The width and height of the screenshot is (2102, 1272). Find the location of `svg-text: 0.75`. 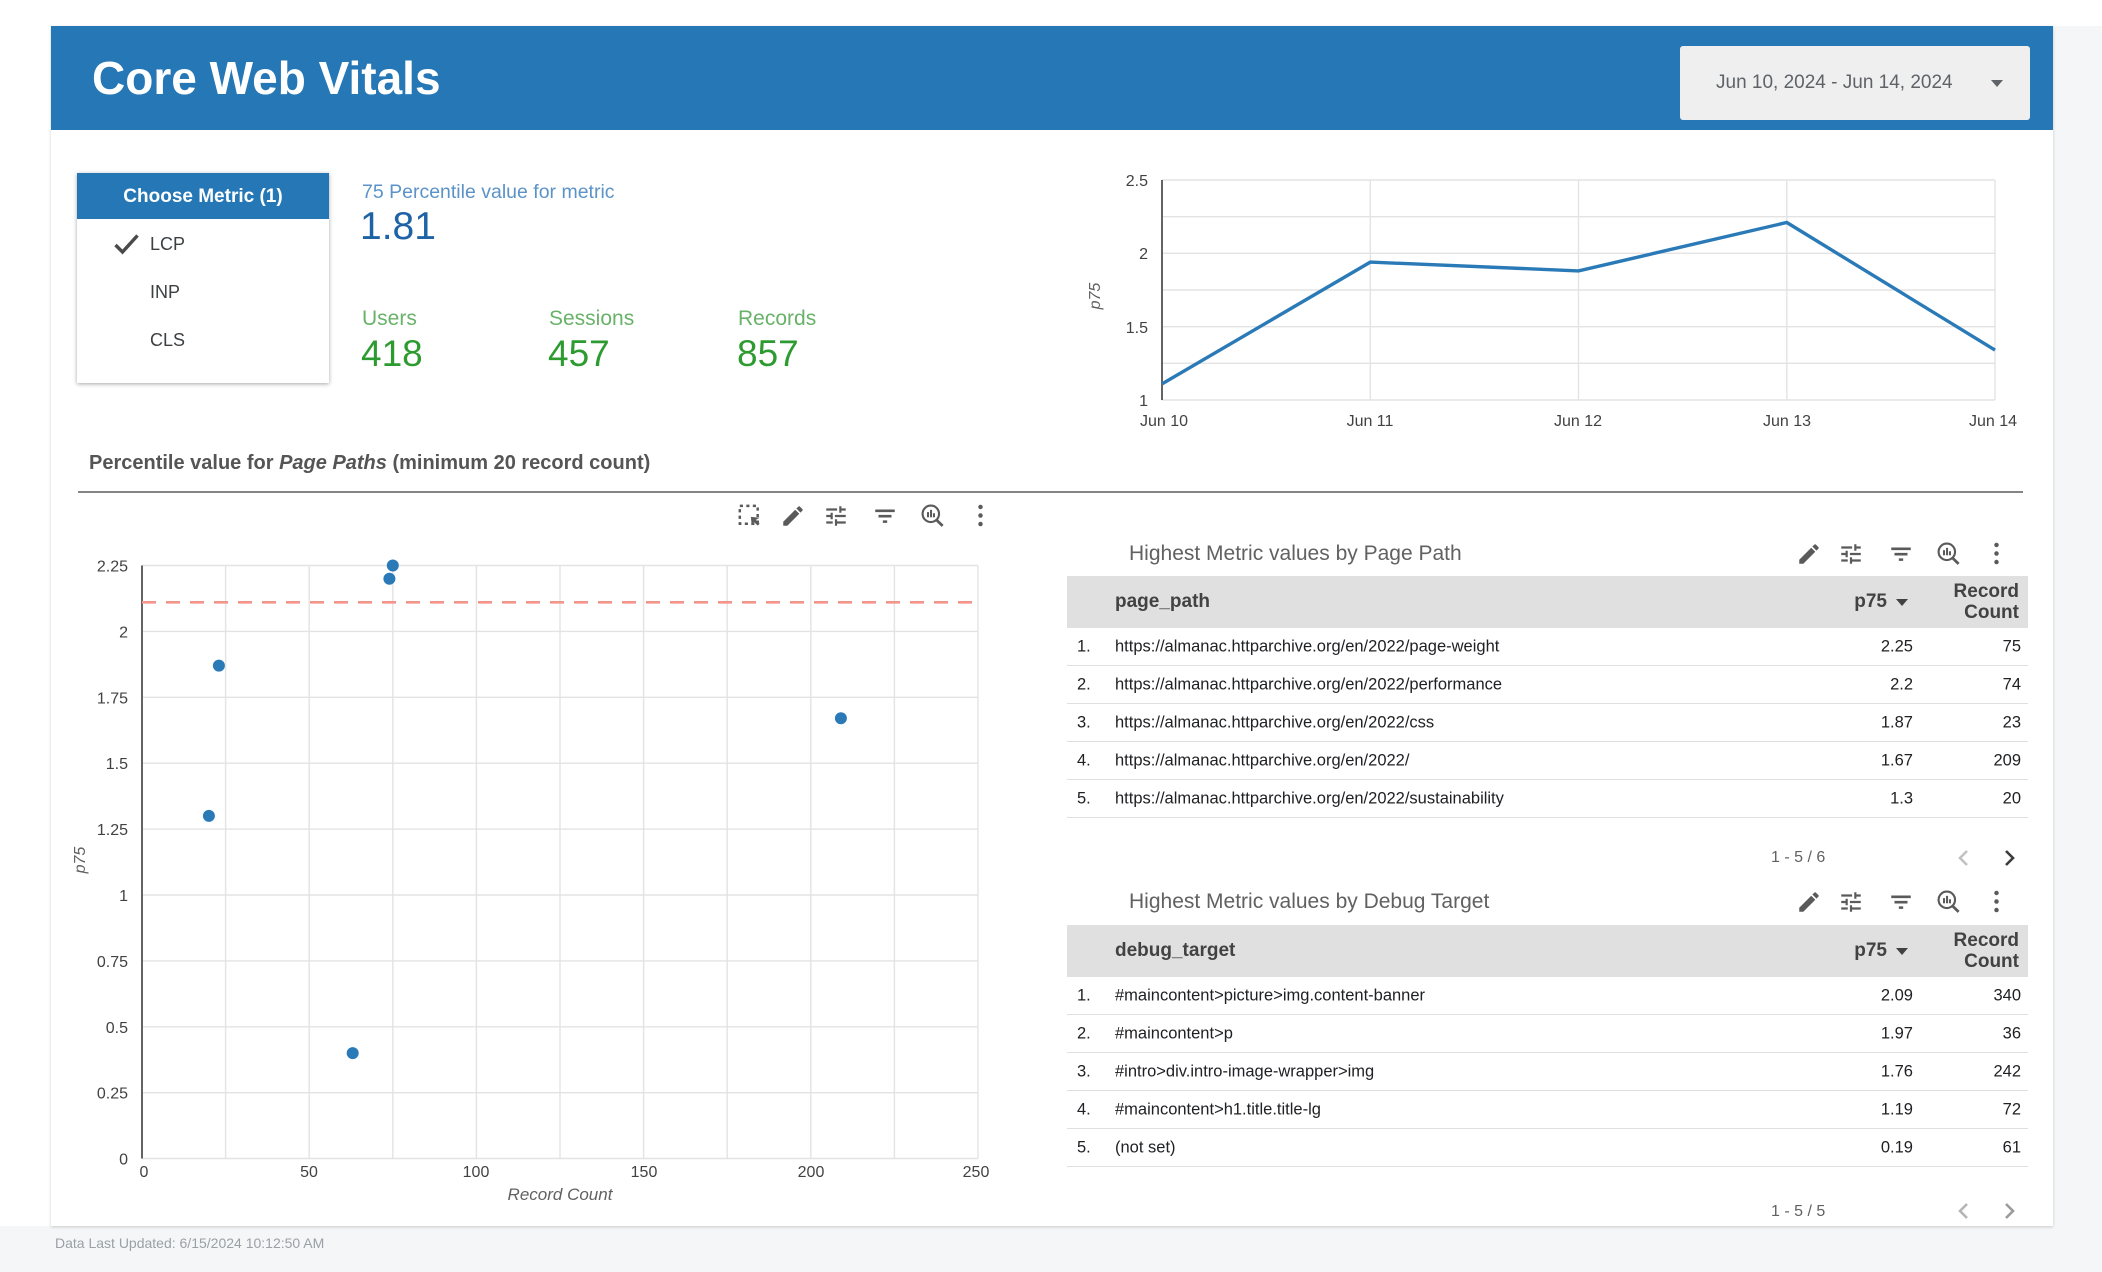

svg-text: 0.75 is located at coordinates (112, 962).